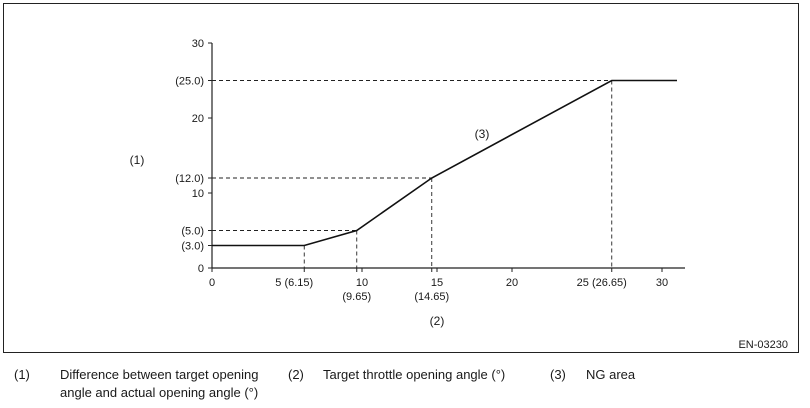 Image resolution: width=810 pixels, height=408 pixels. Describe the element at coordinates (602, 283) in the screenshot. I see `x-ref-label-3: 25 (26.65)` at that location.